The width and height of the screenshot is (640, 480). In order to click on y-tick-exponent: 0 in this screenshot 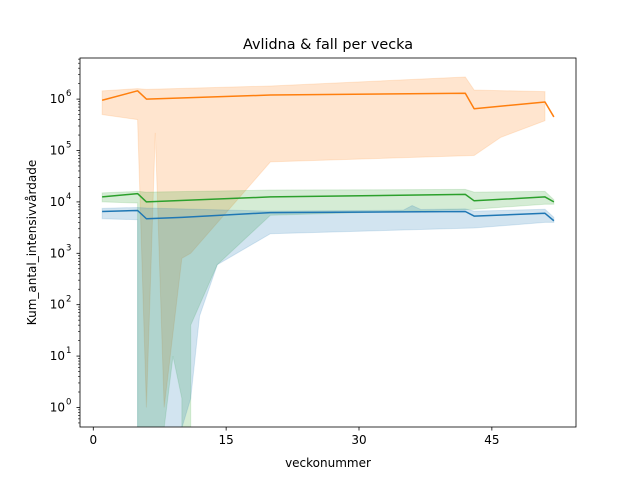, I will do `click(68, 402)`.